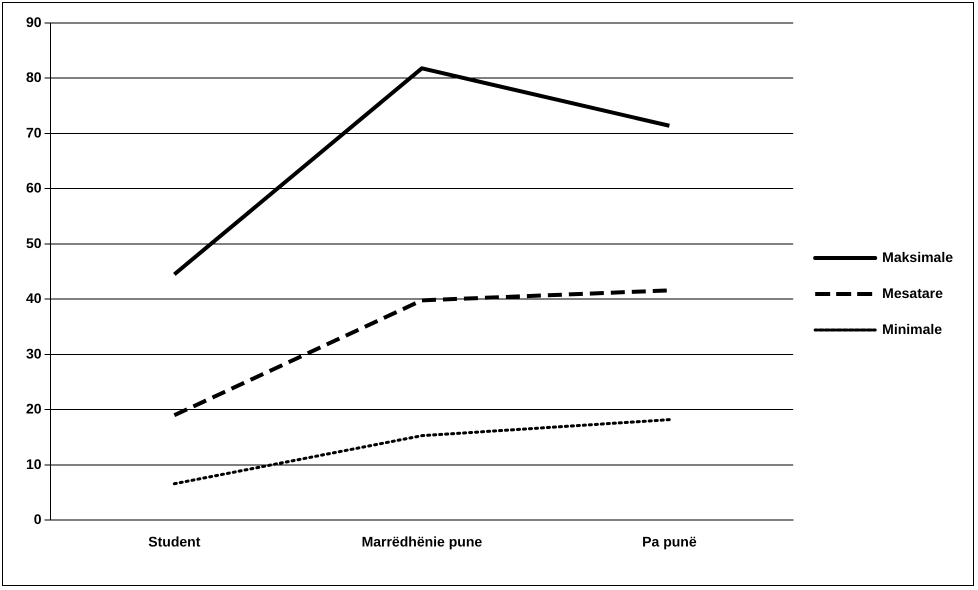 Image resolution: width=978 pixels, height=590 pixels. What do you see at coordinates (34, 408) in the screenshot?
I see `y-tick-label: 20` at bounding box center [34, 408].